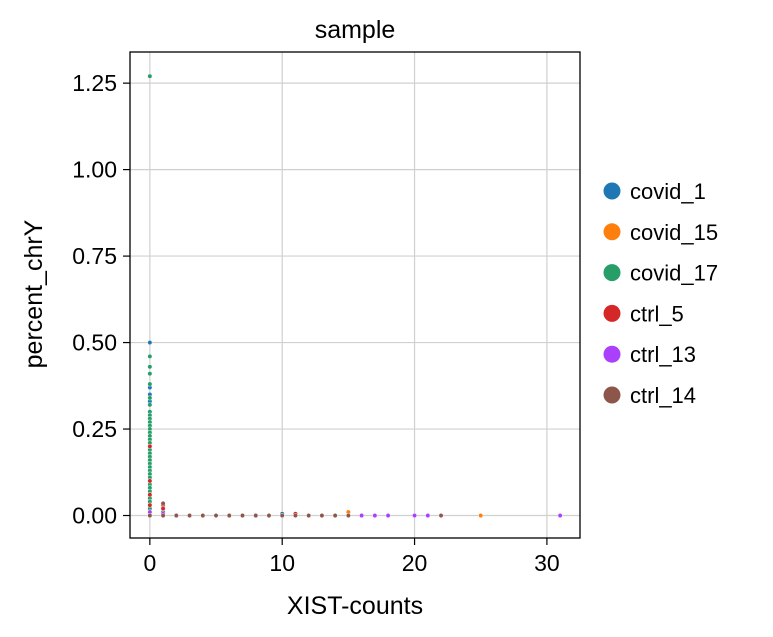 The height and width of the screenshot is (637, 773). What do you see at coordinates (355, 606) in the screenshot?
I see `x-axis-label: XIST-counts` at bounding box center [355, 606].